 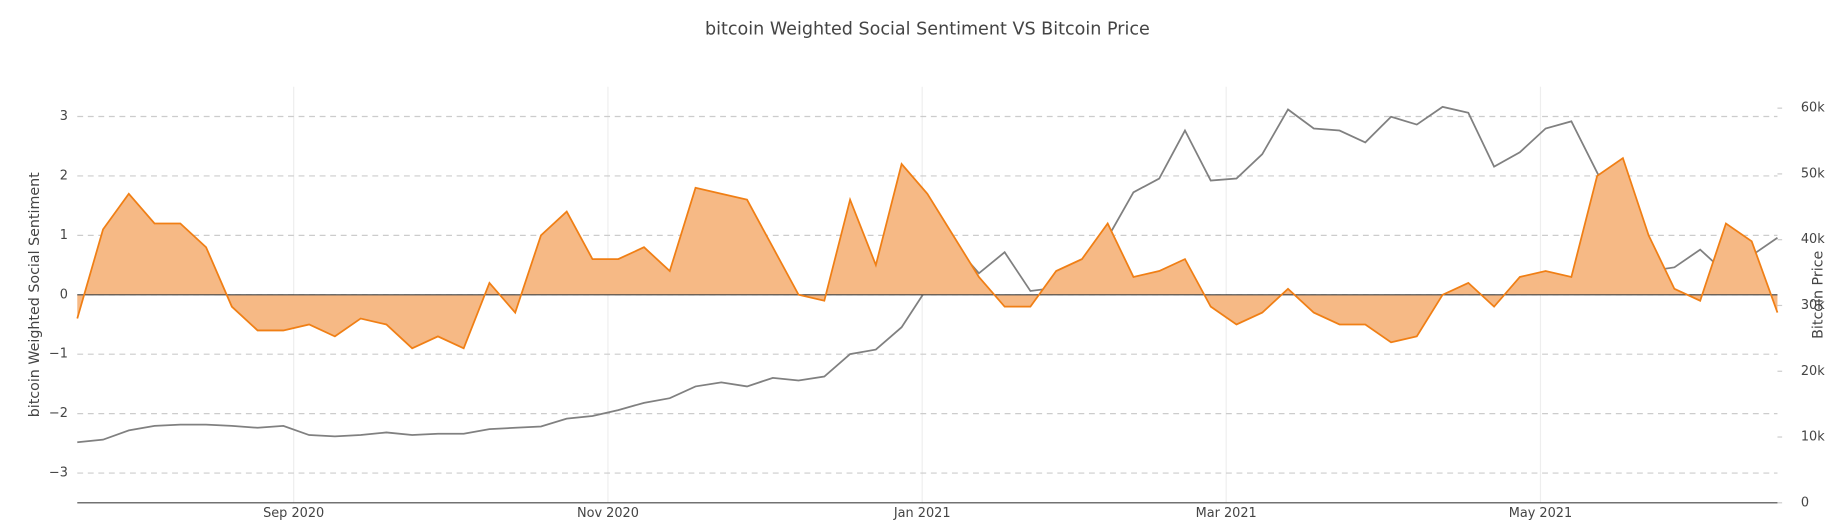 I want to click on y-tick-label: 3, so click(x=64, y=116).